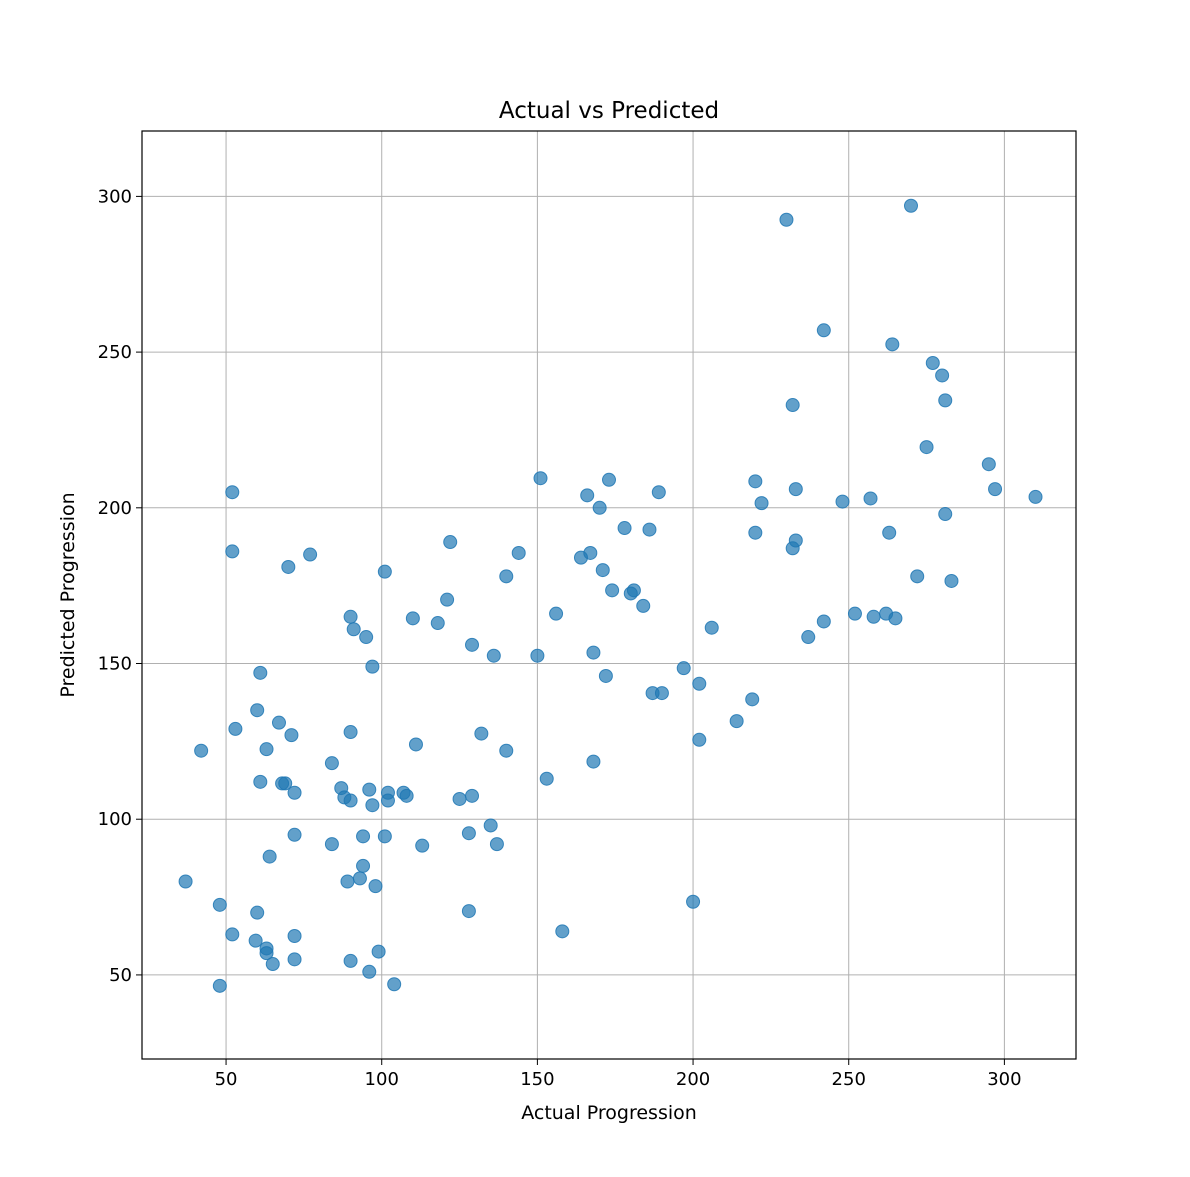  I want to click on x-tick-label: 50, so click(226, 1079).